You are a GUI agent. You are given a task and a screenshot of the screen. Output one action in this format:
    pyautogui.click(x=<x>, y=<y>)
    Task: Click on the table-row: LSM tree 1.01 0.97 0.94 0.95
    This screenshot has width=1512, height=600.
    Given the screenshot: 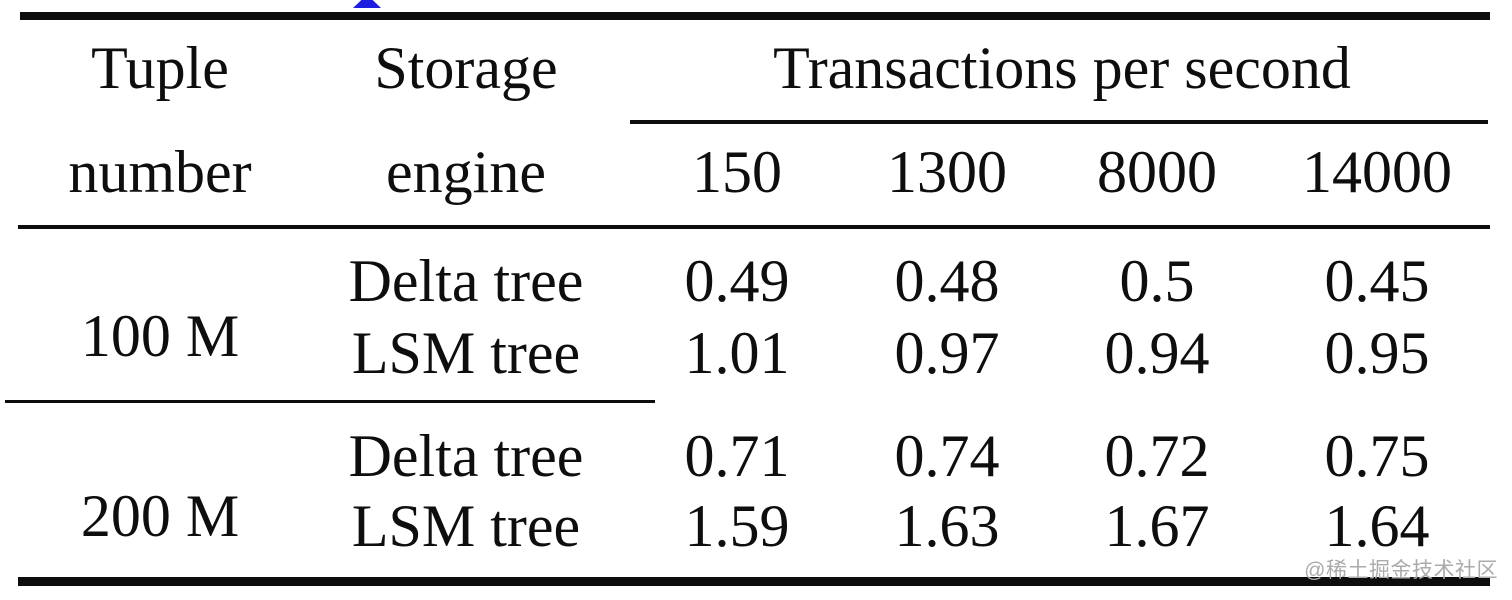 What is the action you would take?
    pyautogui.click(x=756, y=353)
    